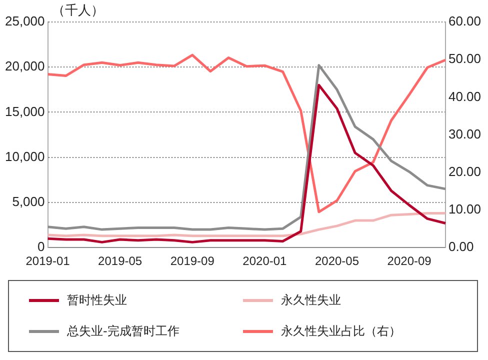  What do you see at coordinates (465, 134) in the screenshot?
I see `y2-tick-label: 30.00` at bounding box center [465, 134].